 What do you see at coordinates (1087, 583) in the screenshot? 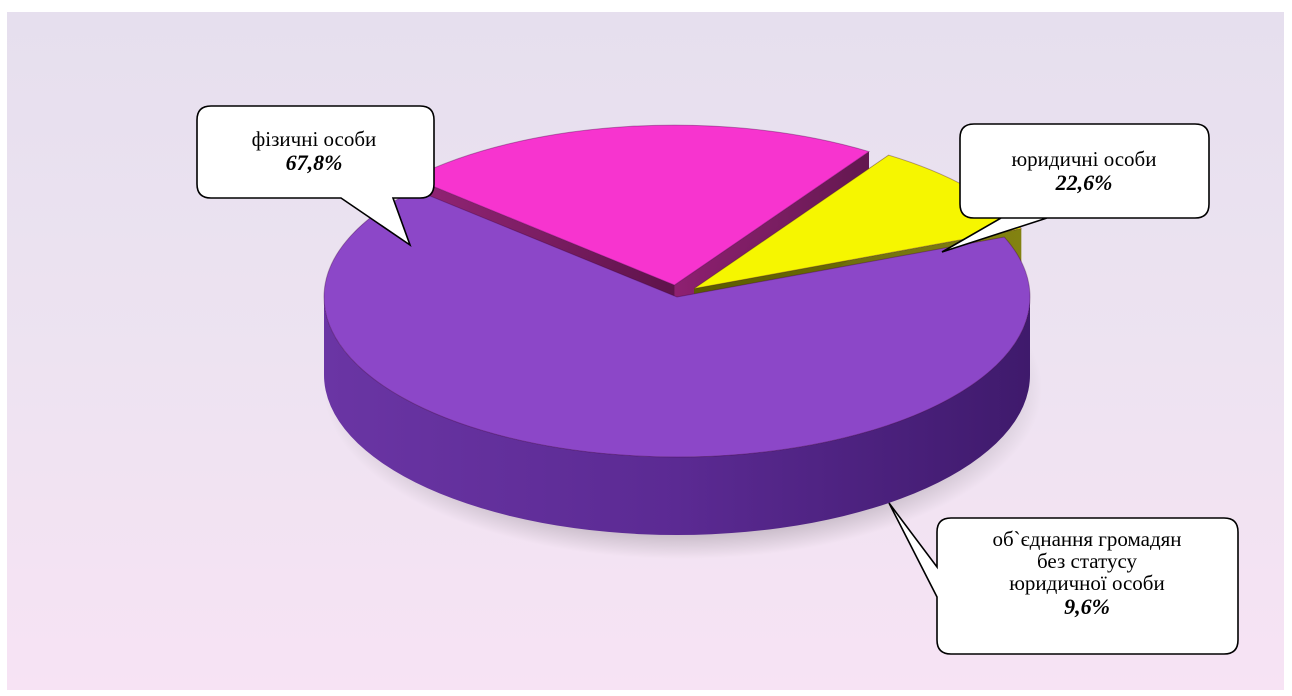
I see `callout-label-line-3: юридичної особи` at bounding box center [1087, 583].